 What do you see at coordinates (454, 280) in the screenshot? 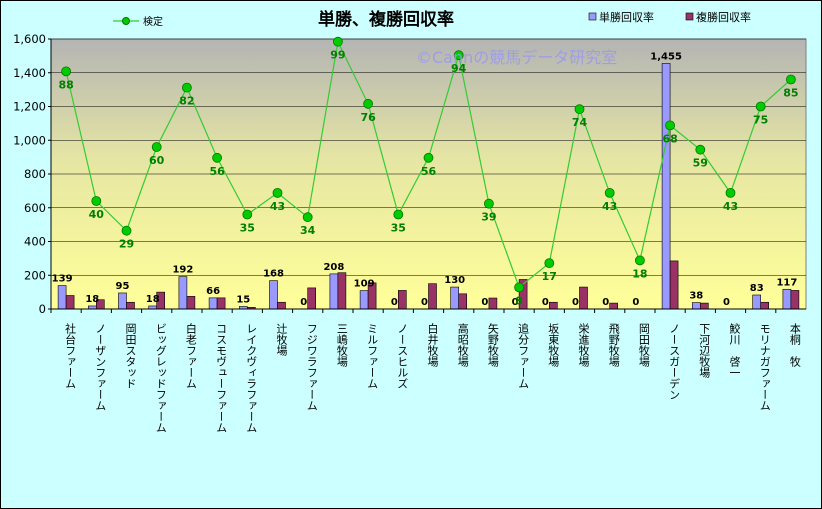
I see `bar-data-label: 130` at bounding box center [454, 280].